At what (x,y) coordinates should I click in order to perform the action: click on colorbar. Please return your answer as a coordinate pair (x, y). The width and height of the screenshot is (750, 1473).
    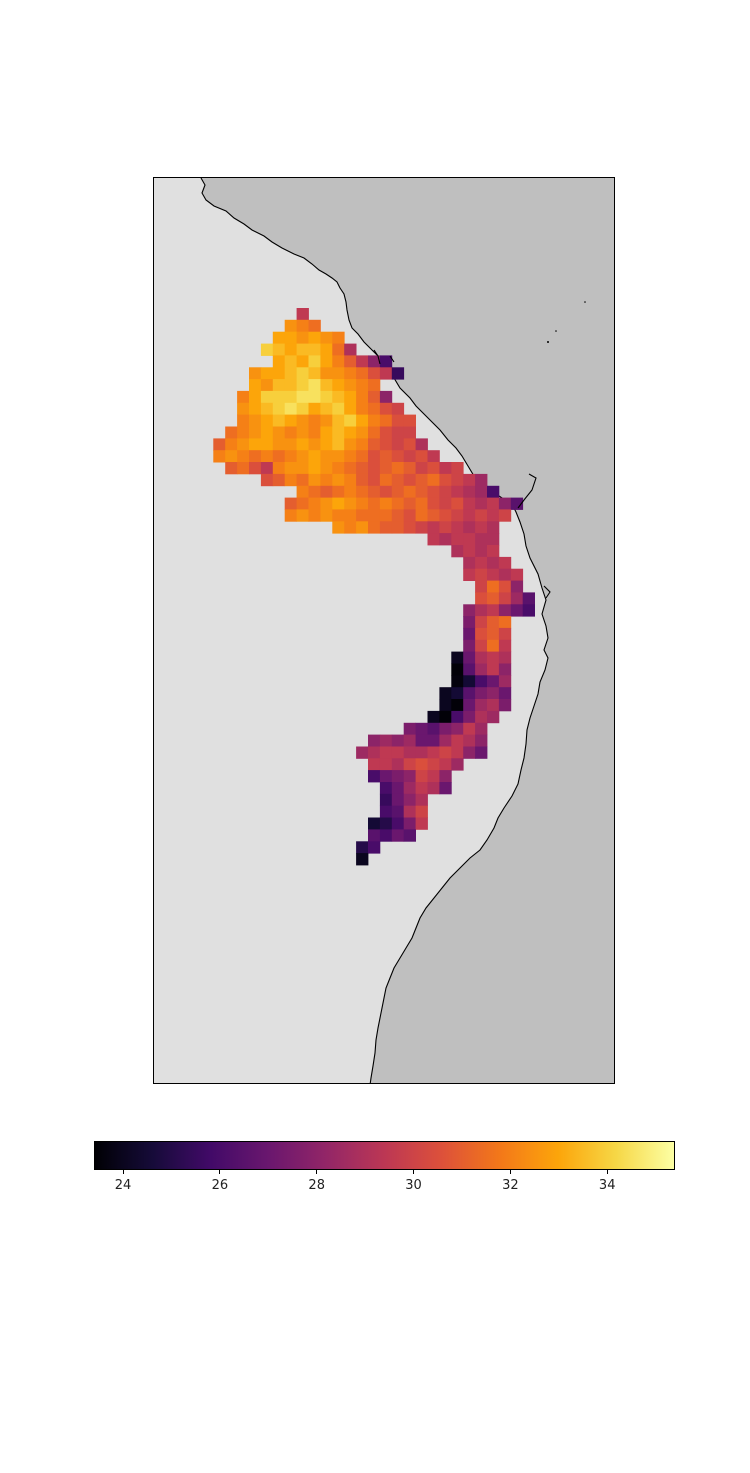
    Looking at the image, I should click on (384, 1155).